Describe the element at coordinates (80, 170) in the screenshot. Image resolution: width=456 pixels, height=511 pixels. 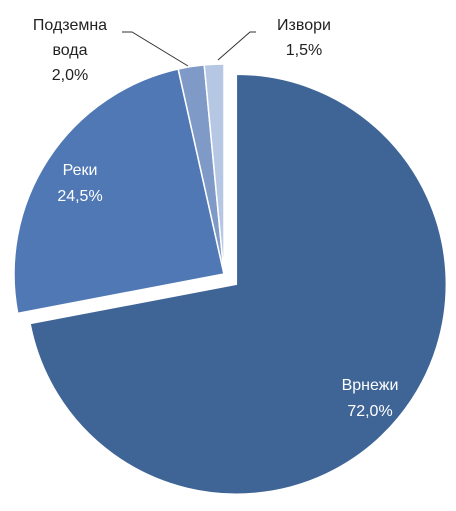
I see `slice-category-label: Реки` at that location.